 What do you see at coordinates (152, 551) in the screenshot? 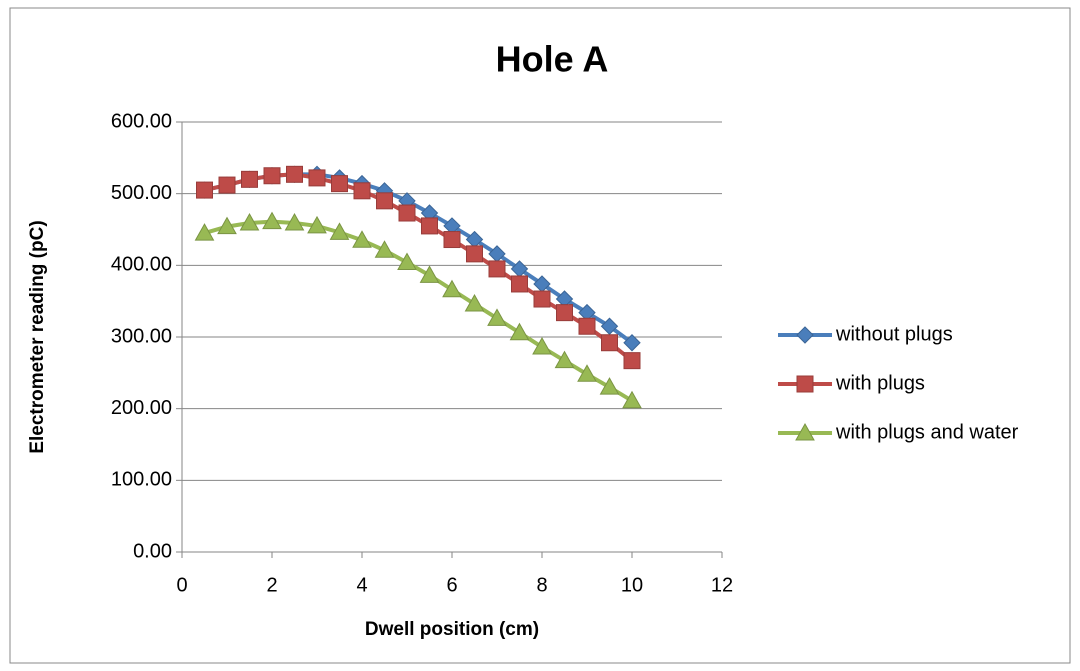
I see `y-tick-label: 0.00` at bounding box center [152, 551].